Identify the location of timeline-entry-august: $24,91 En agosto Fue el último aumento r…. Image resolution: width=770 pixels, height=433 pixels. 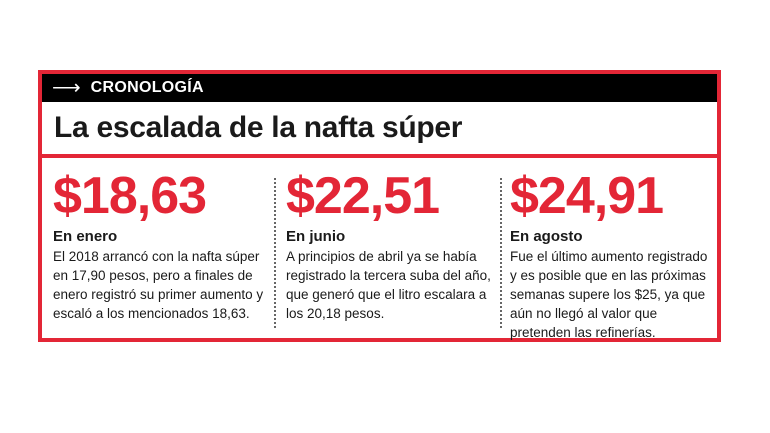
(610, 249).